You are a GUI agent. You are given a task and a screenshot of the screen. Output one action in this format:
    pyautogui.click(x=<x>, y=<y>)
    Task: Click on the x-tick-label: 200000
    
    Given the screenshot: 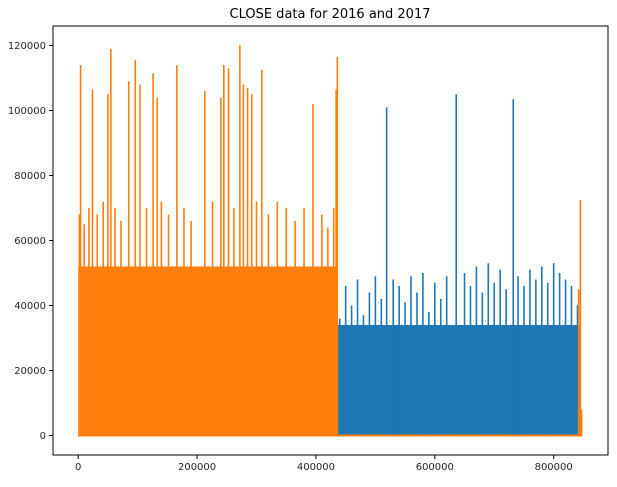 What is the action you would take?
    pyautogui.click(x=197, y=467)
    